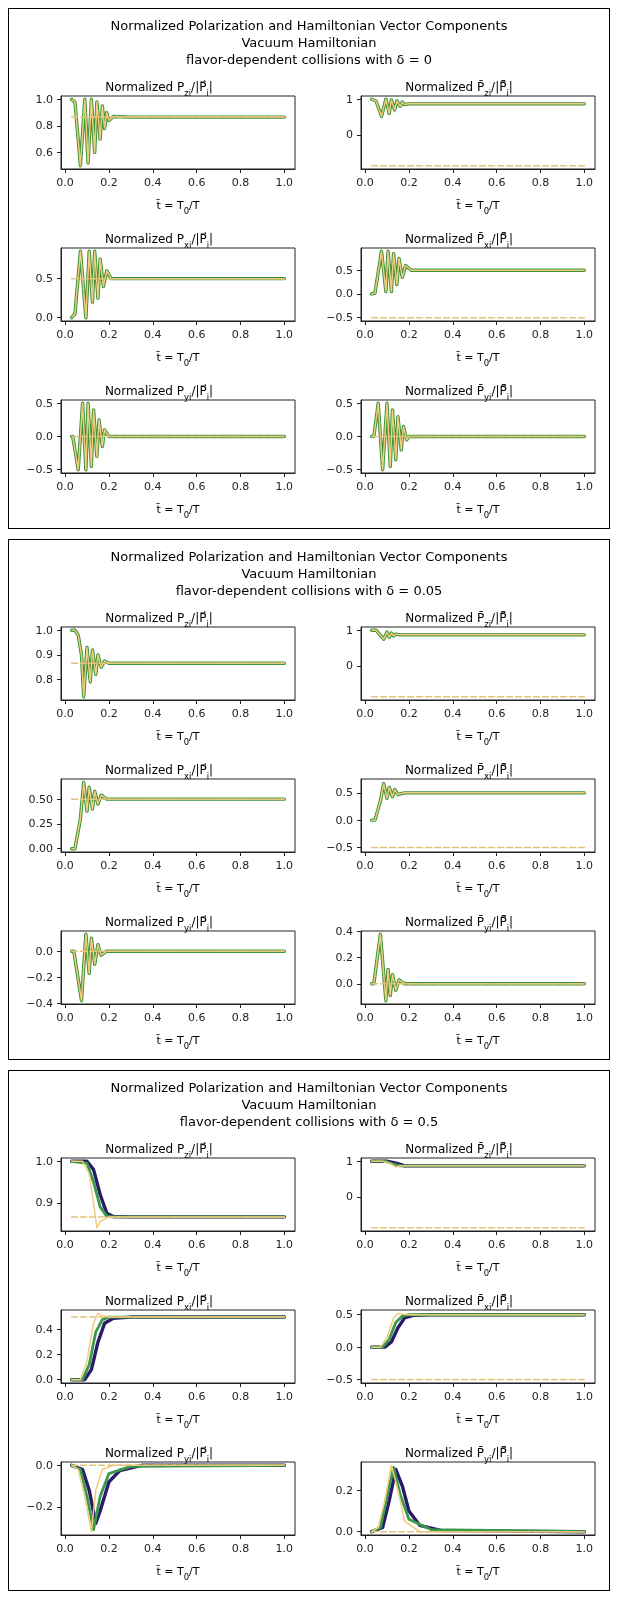 This screenshot has height=1621, width=618. What do you see at coordinates (40, 799) in the screenshot?
I see `y-tick-label: 0.50` at bounding box center [40, 799].